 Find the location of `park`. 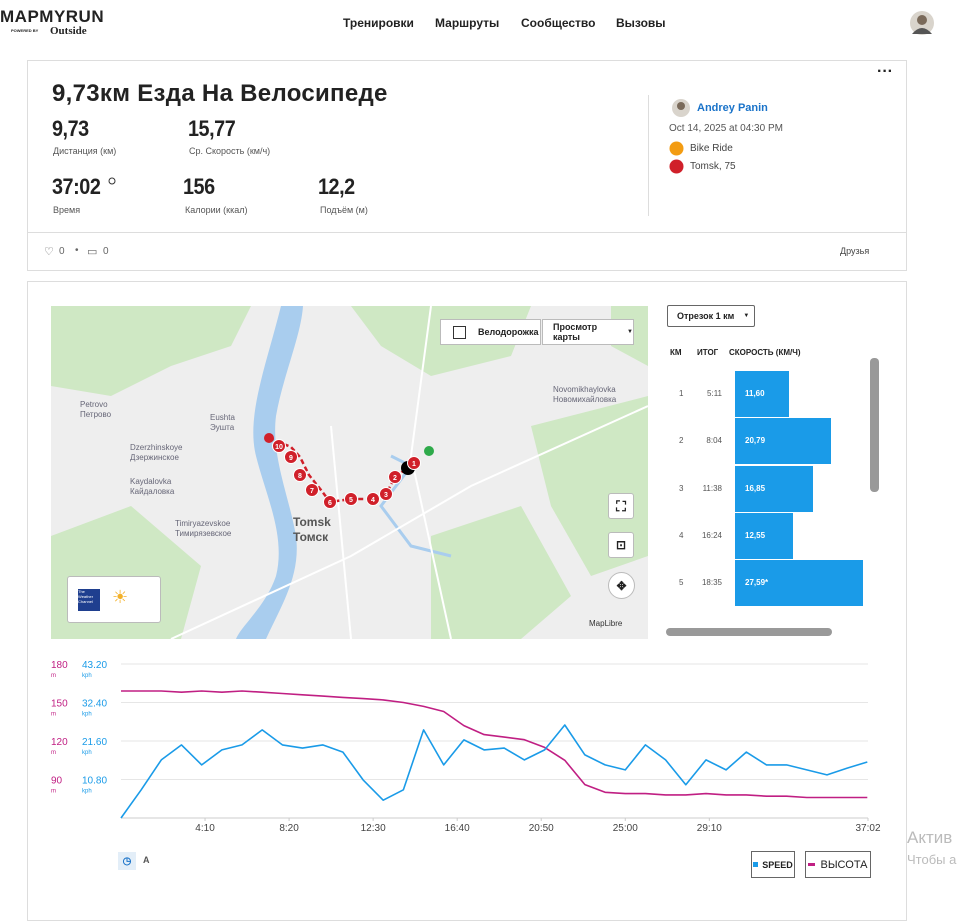

park is located at coordinates (151, 351).